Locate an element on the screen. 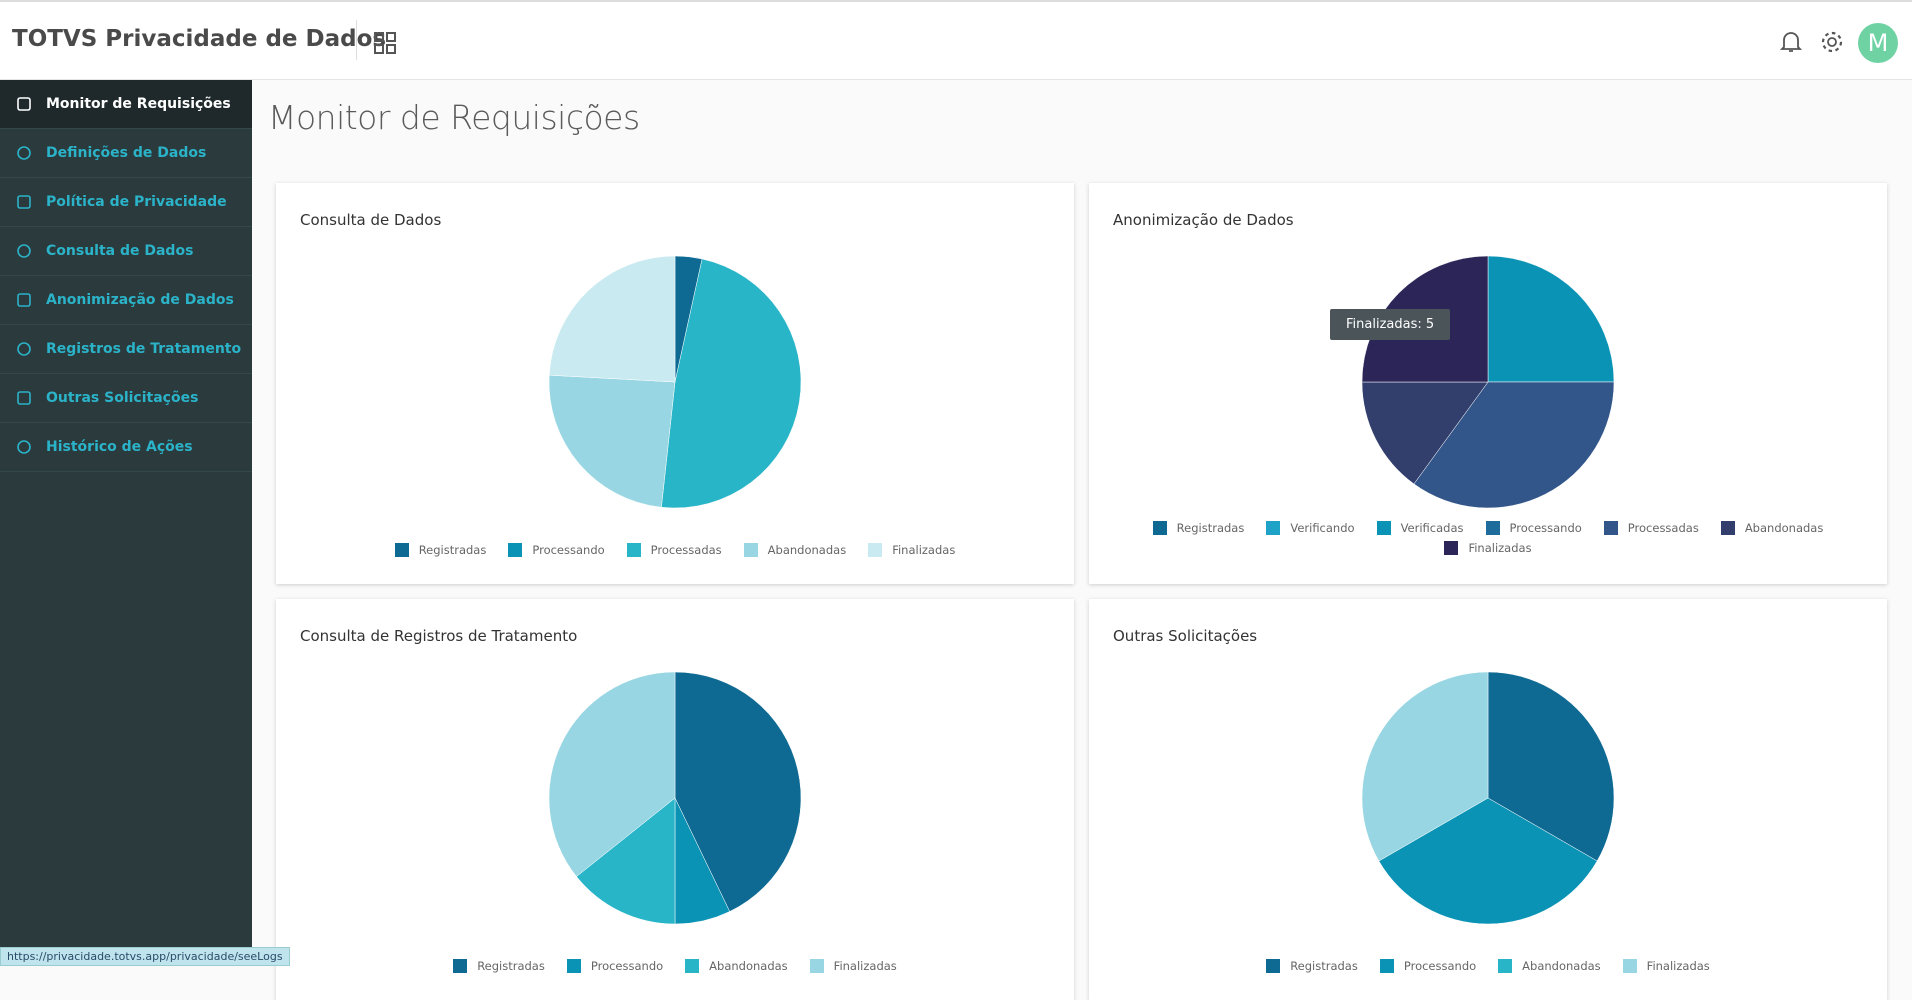 The width and height of the screenshot is (1912, 1000). nav-item: Consulta de Dados is located at coordinates (126, 251).